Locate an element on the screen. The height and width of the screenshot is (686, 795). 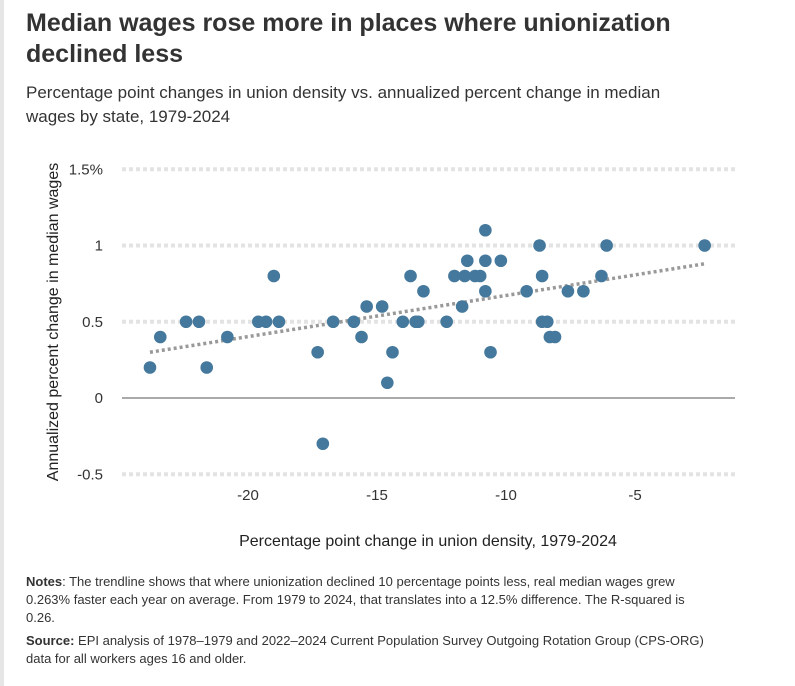
y-tick-label: 1.5% is located at coordinates (86, 169).